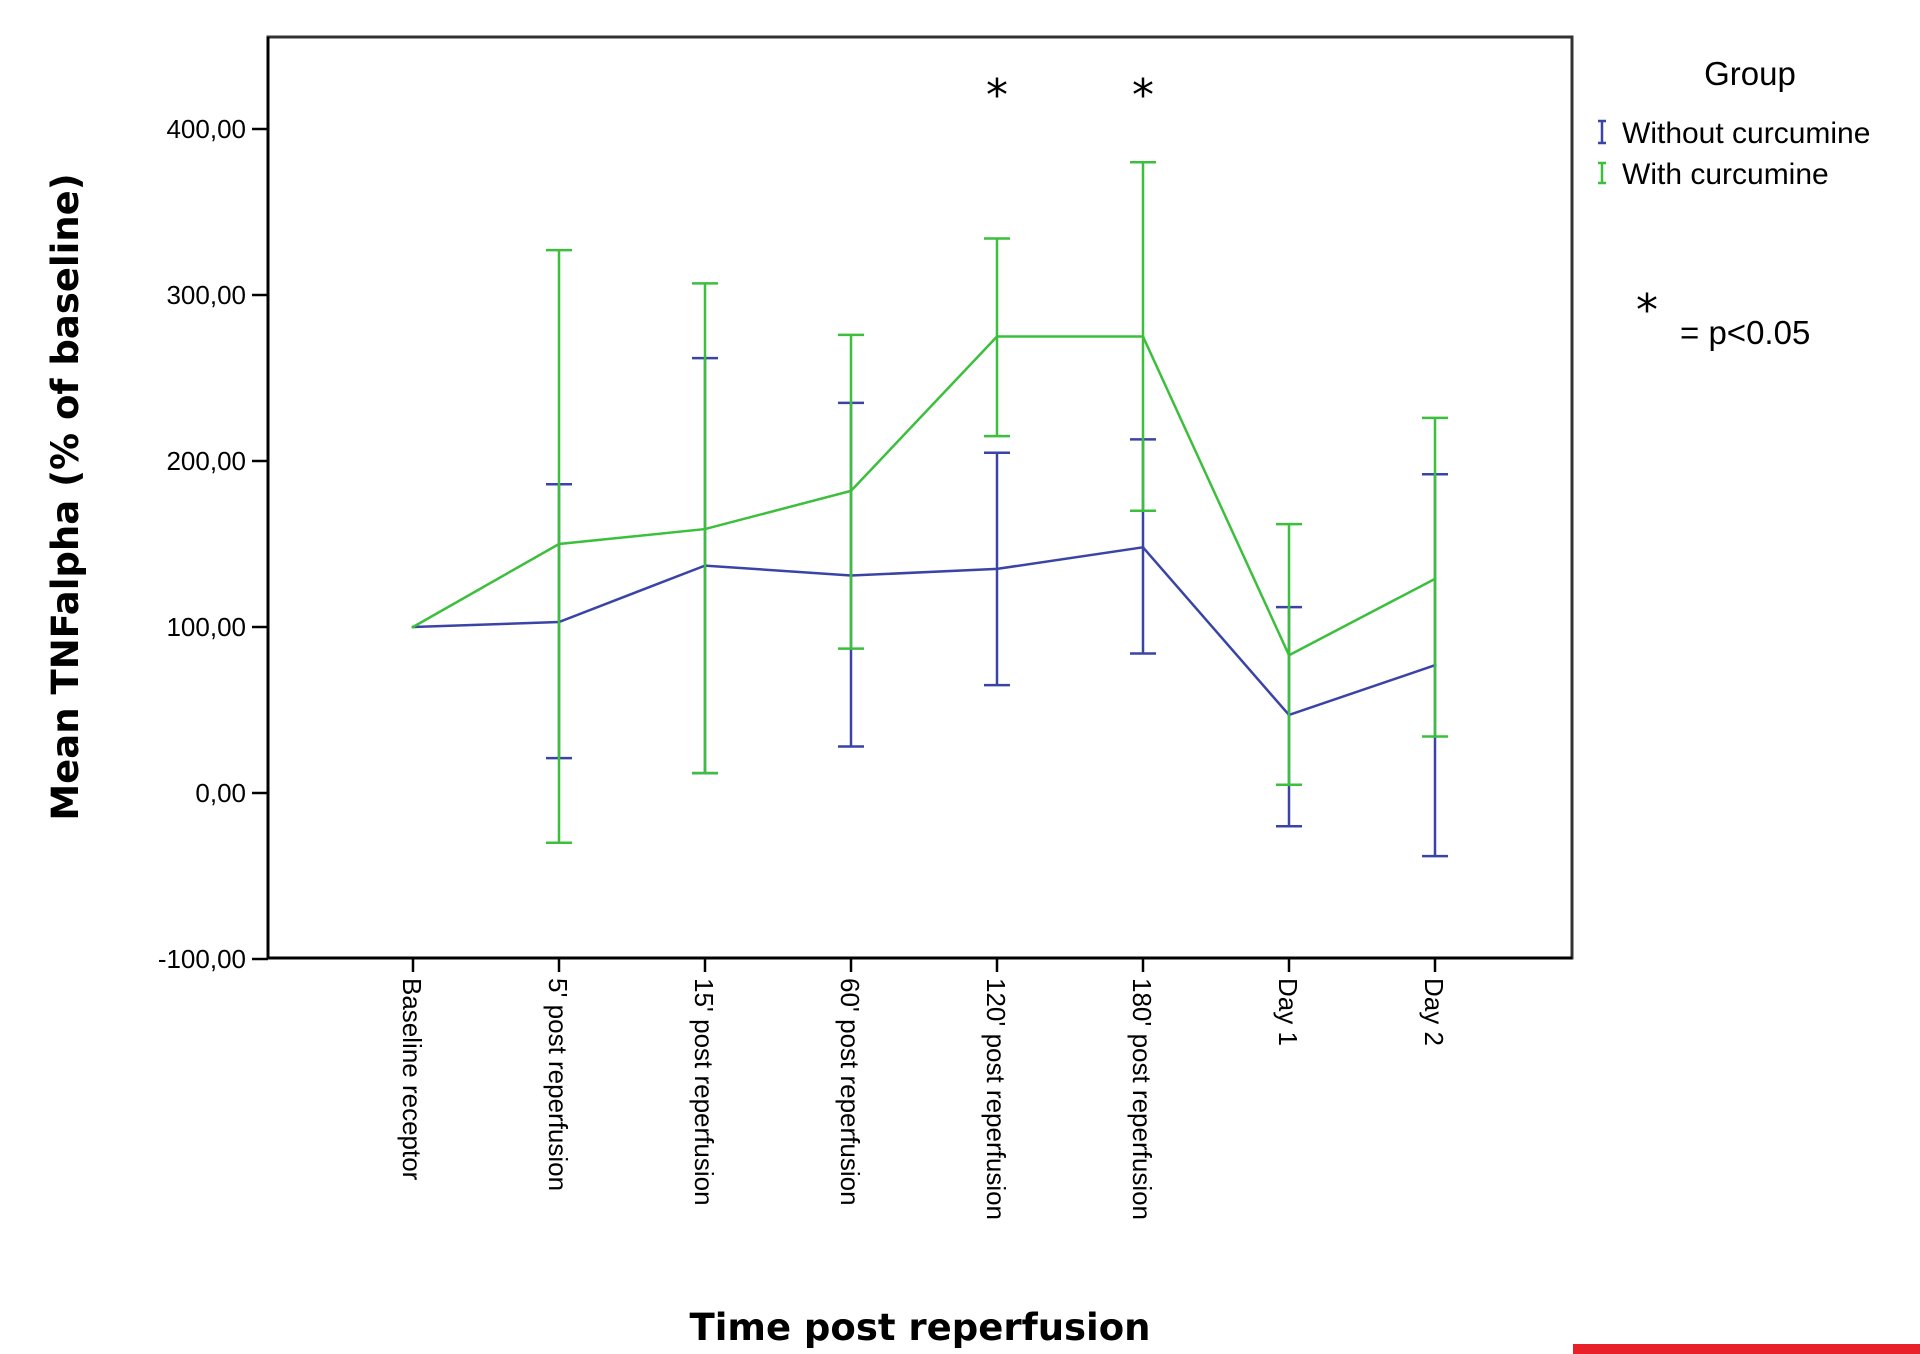 This screenshot has height=1354, width=1920. What do you see at coordinates (996, 1099) in the screenshot?
I see `x-tick-label: 120' post reperfusion` at bounding box center [996, 1099].